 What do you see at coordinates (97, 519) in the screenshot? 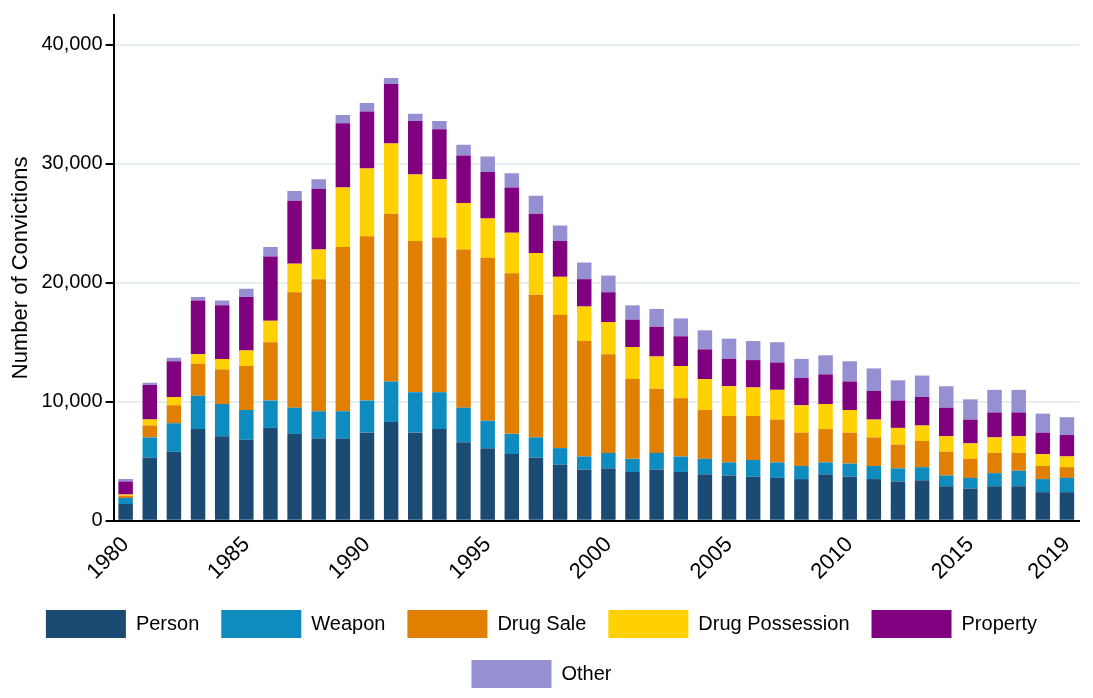
I see `y-tick-label: 0` at bounding box center [97, 519].